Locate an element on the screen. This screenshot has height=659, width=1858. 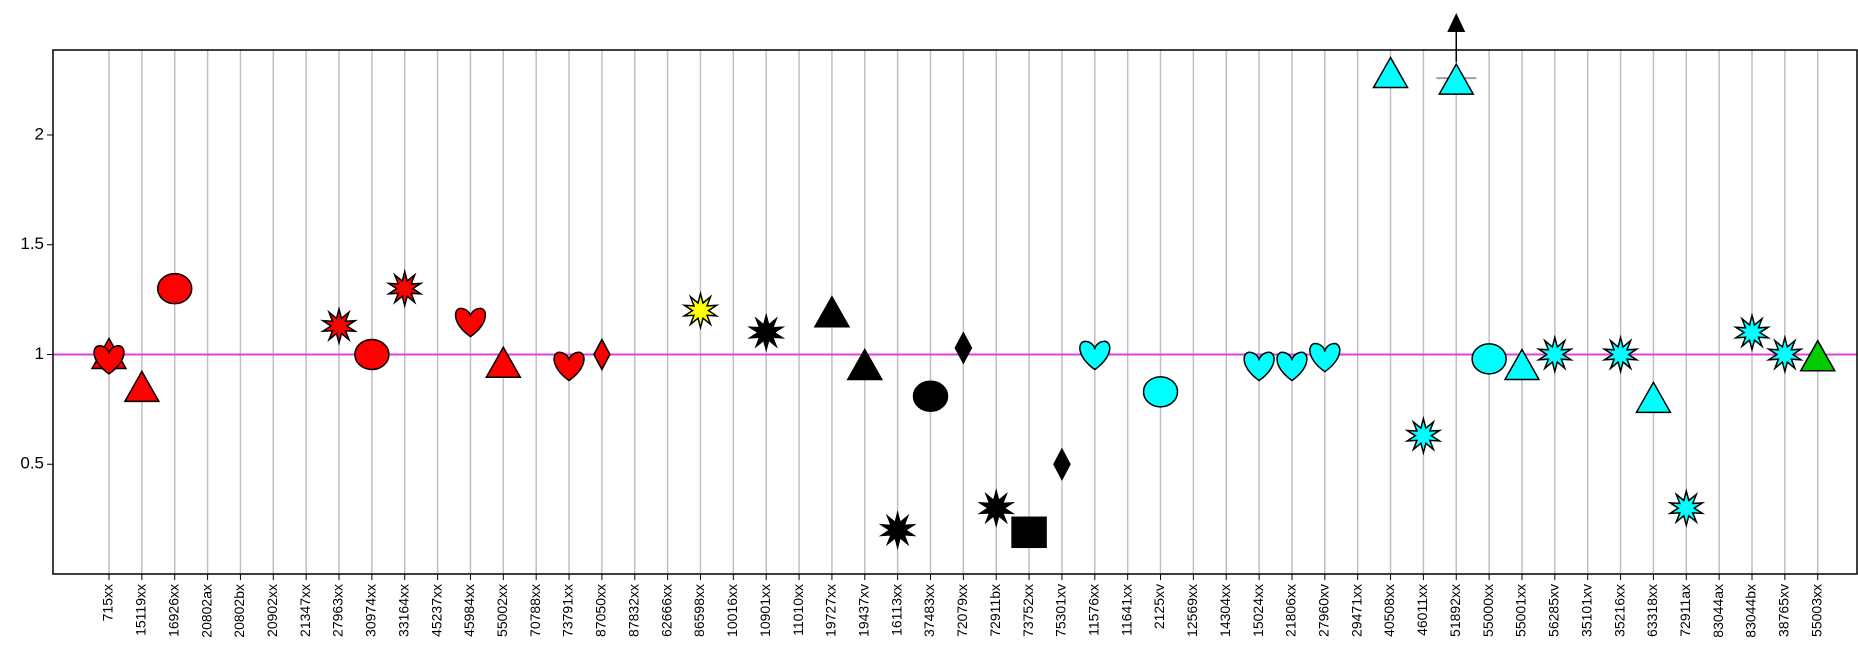
data-point-55002xx-triangle is located at coordinates (503, 362).